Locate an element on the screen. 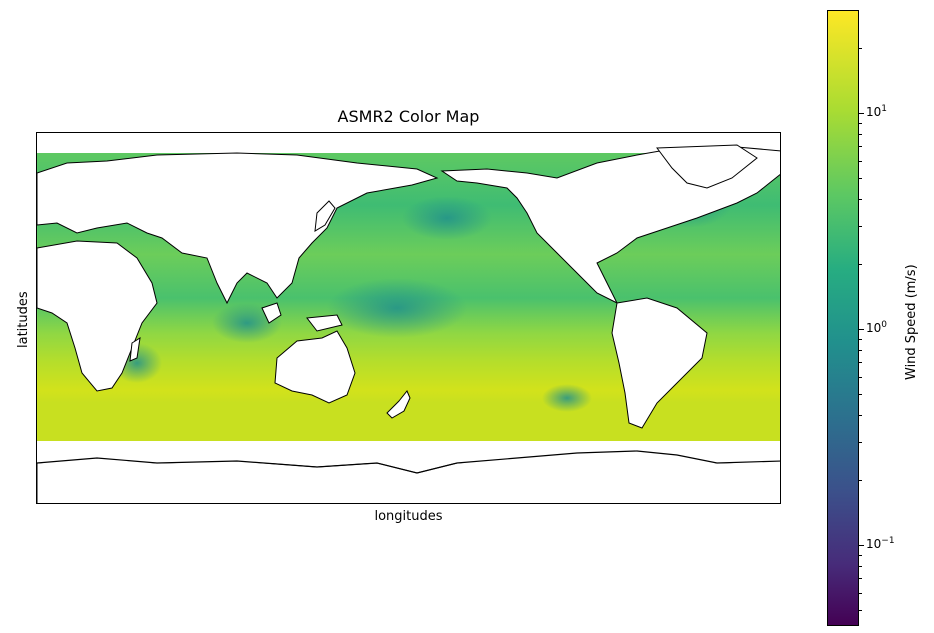 The height and width of the screenshot is (633, 934). land-australia is located at coordinates (315, 367).